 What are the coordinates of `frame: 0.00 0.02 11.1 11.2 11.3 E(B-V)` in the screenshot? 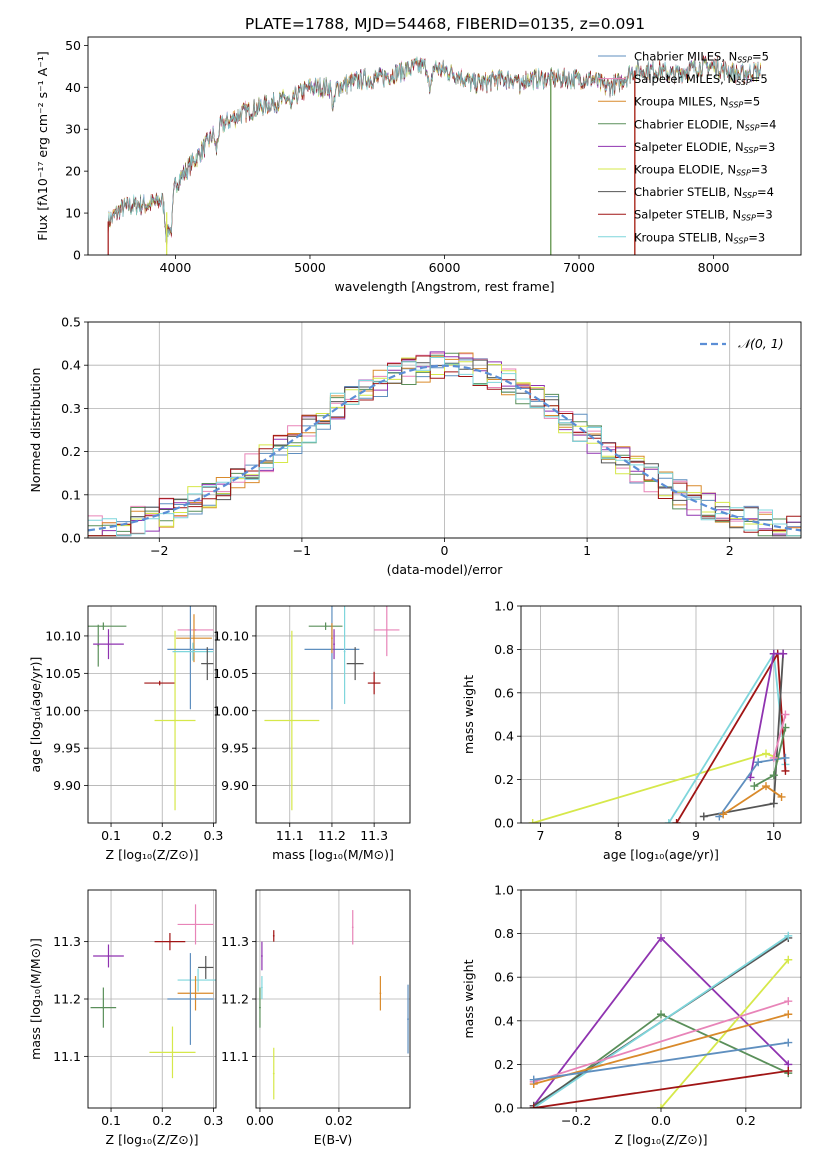 It's located at (316, 1018).